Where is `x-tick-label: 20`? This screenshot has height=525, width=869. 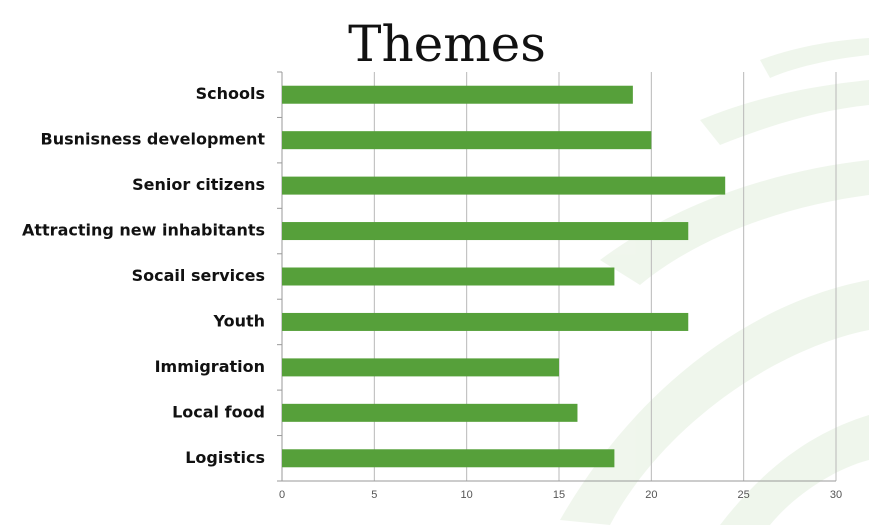 x-tick-label: 20 is located at coordinates (651, 495).